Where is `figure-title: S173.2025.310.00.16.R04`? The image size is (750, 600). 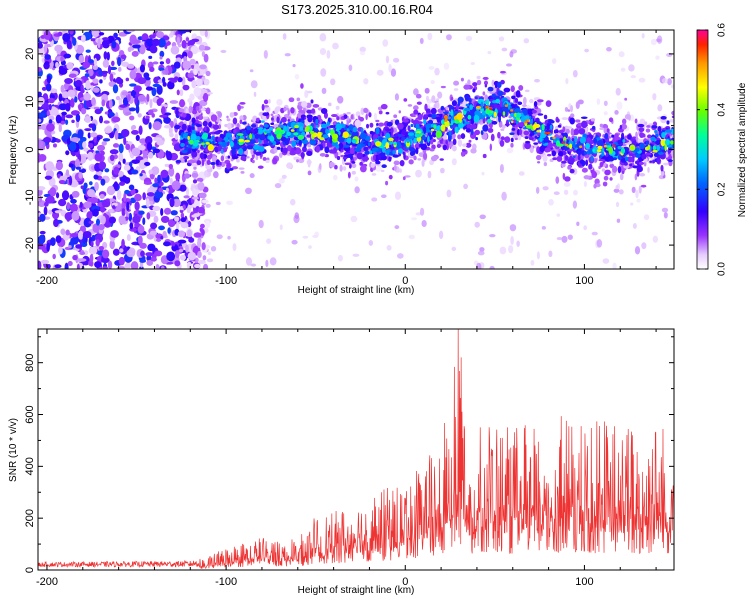 figure-title: S173.2025.310.00.16.R04 is located at coordinates (357, 9).